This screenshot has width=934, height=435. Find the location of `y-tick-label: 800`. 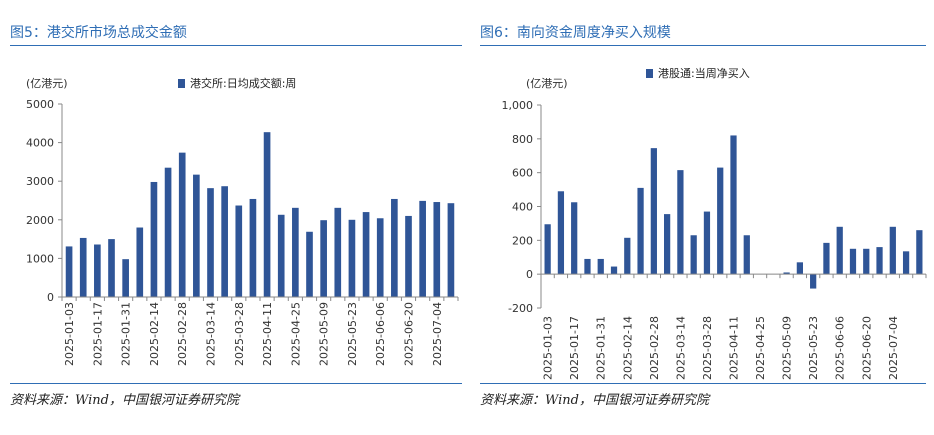

y-tick-label: 800 is located at coordinates (522, 139).